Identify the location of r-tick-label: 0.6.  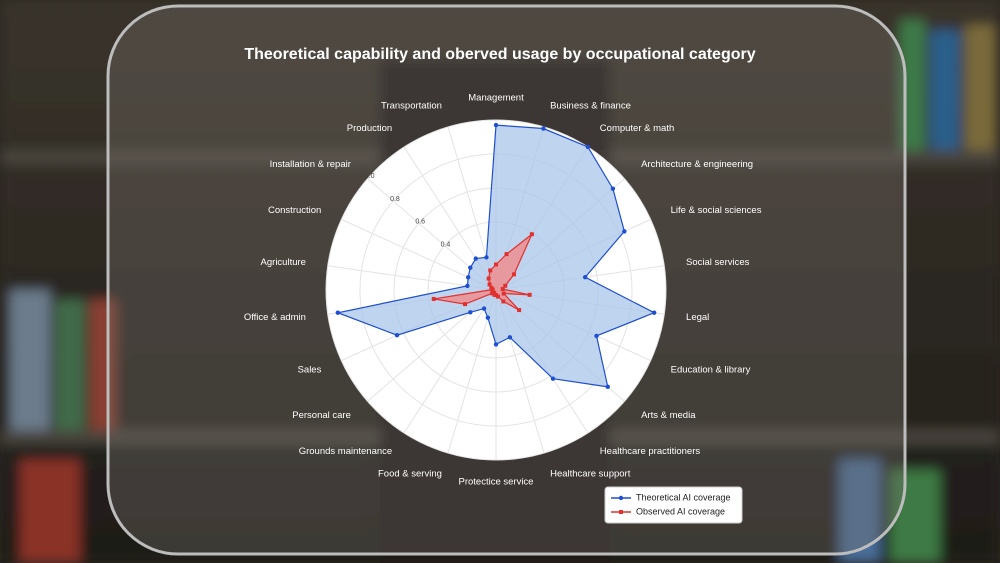
(420, 222).